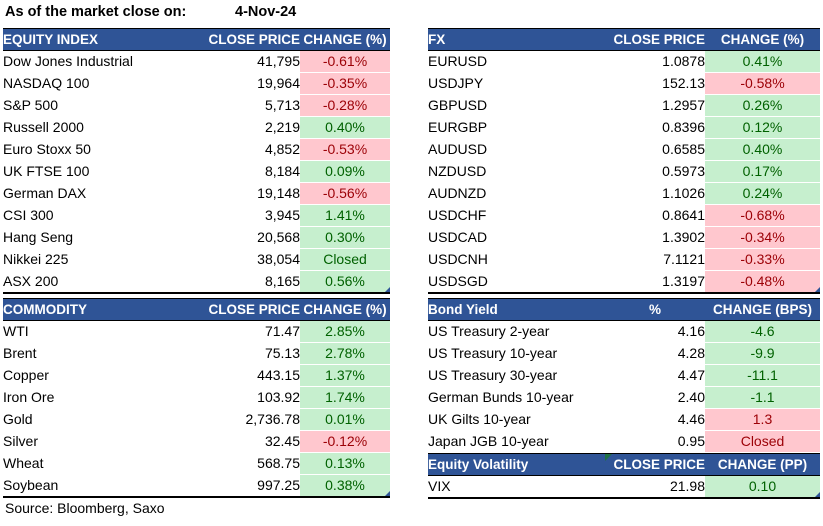 The width and height of the screenshot is (823, 526). I want to click on table-row: EURUSD 1.0878 0.41%, so click(624, 61).